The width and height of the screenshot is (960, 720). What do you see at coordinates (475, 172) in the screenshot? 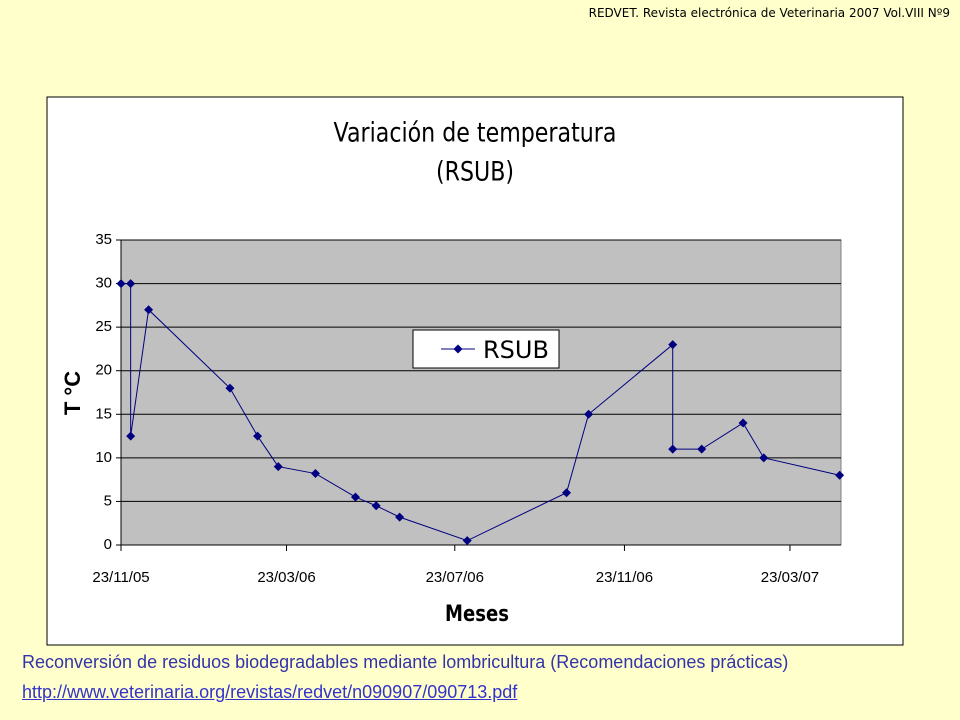
I see `chart-subtitle: (RSUB)` at bounding box center [475, 172].